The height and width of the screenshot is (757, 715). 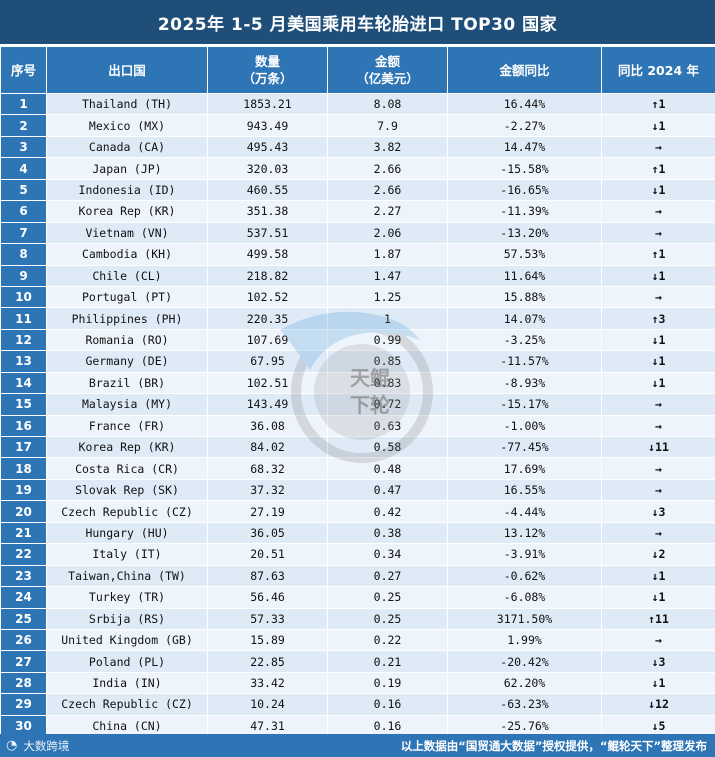 What do you see at coordinates (127, 147) in the screenshot?
I see `country-cell: Canada (CA)` at bounding box center [127, 147].